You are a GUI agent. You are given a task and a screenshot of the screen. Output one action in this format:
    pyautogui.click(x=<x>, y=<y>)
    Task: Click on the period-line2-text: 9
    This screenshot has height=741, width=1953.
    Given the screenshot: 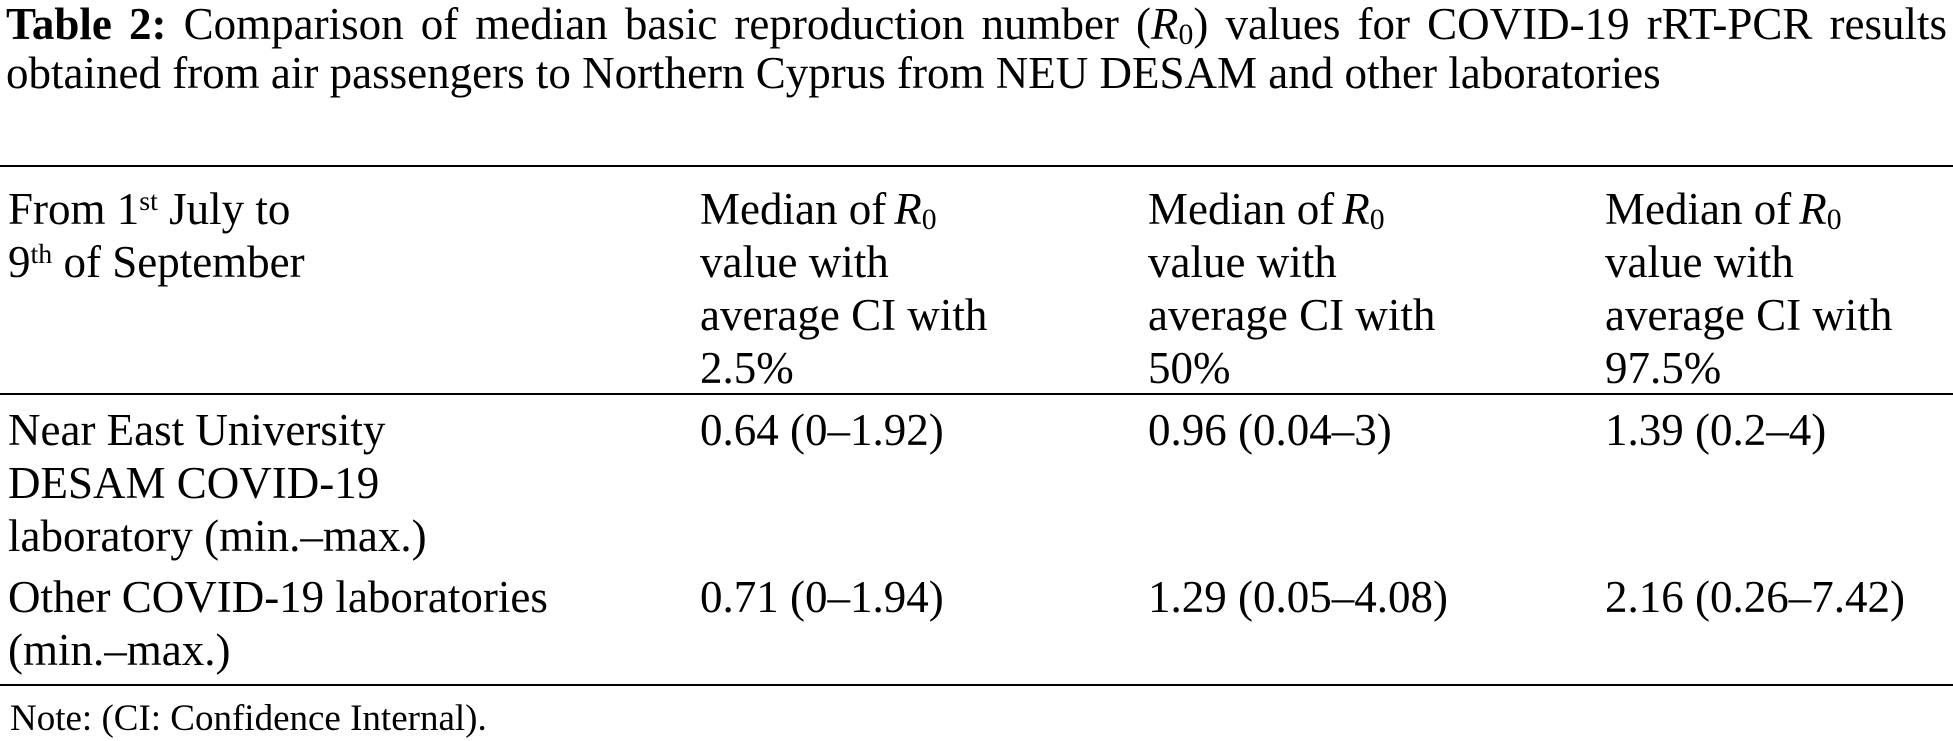 What is the action you would take?
    pyautogui.click(x=19, y=262)
    